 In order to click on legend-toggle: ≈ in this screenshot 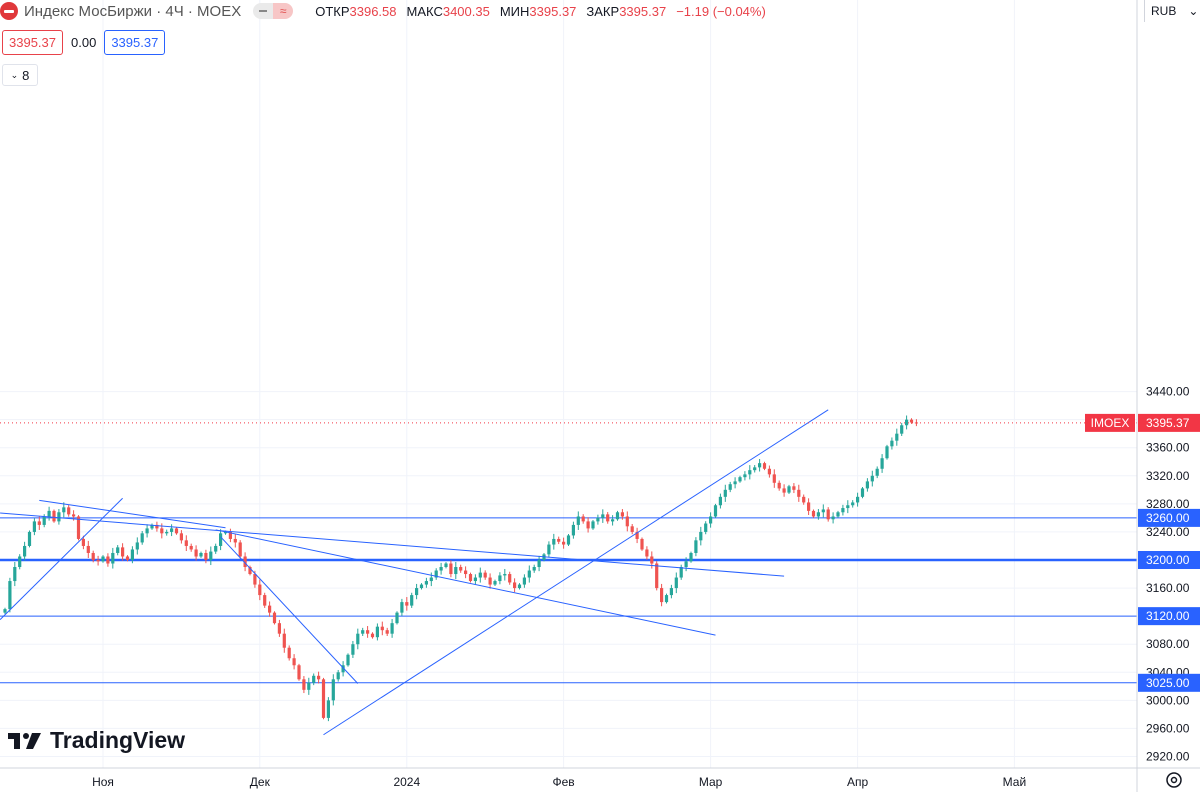, I will do `click(273, 11)`.